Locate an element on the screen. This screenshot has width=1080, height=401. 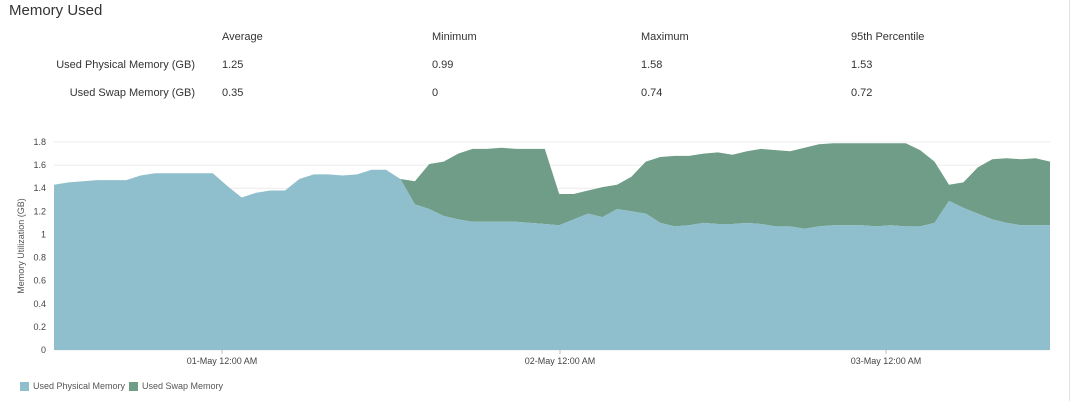
legend-item-swap-memory: Used Swap Memory is located at coordinates (176, 386).